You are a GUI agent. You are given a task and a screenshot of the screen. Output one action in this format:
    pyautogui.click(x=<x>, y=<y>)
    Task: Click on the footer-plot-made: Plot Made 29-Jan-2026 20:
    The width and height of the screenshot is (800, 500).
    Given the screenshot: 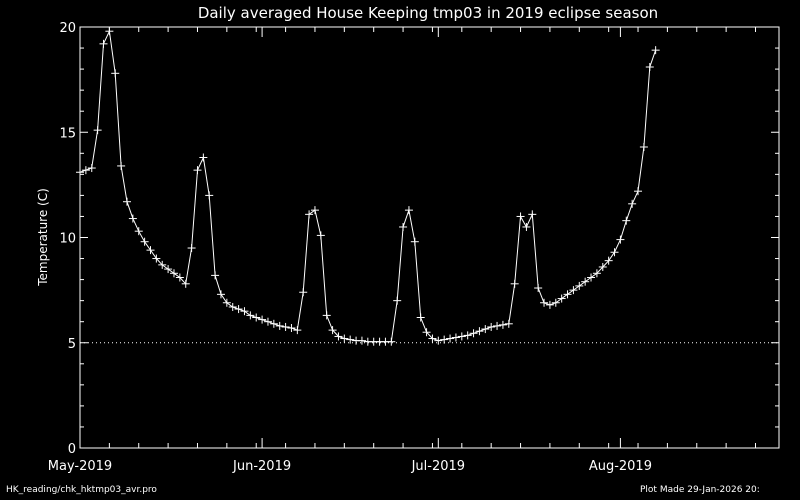 What is the action you would take?
    pyautogui.click(x=700, y=490)
    